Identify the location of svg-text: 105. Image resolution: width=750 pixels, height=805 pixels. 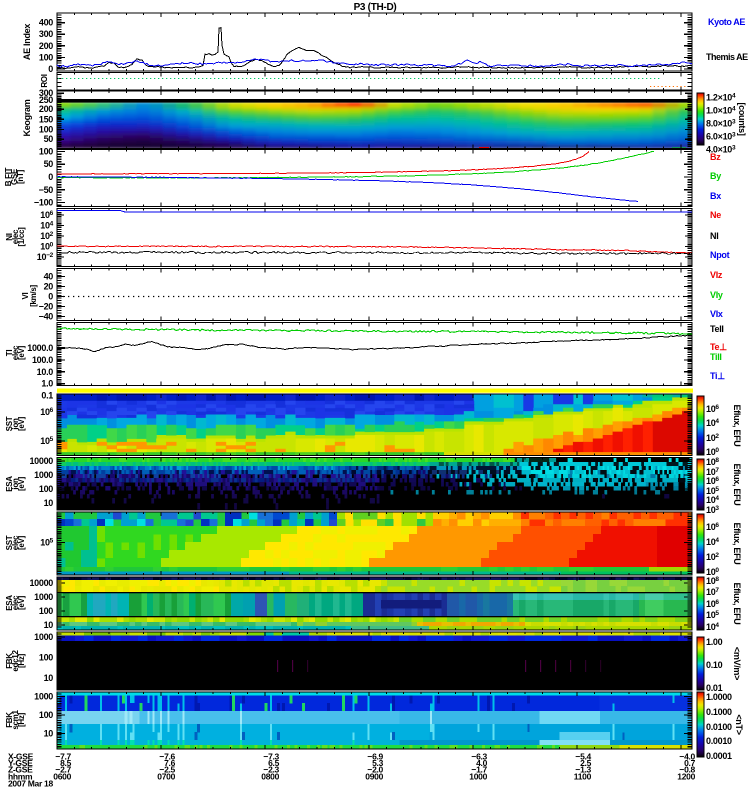
(46, 543).